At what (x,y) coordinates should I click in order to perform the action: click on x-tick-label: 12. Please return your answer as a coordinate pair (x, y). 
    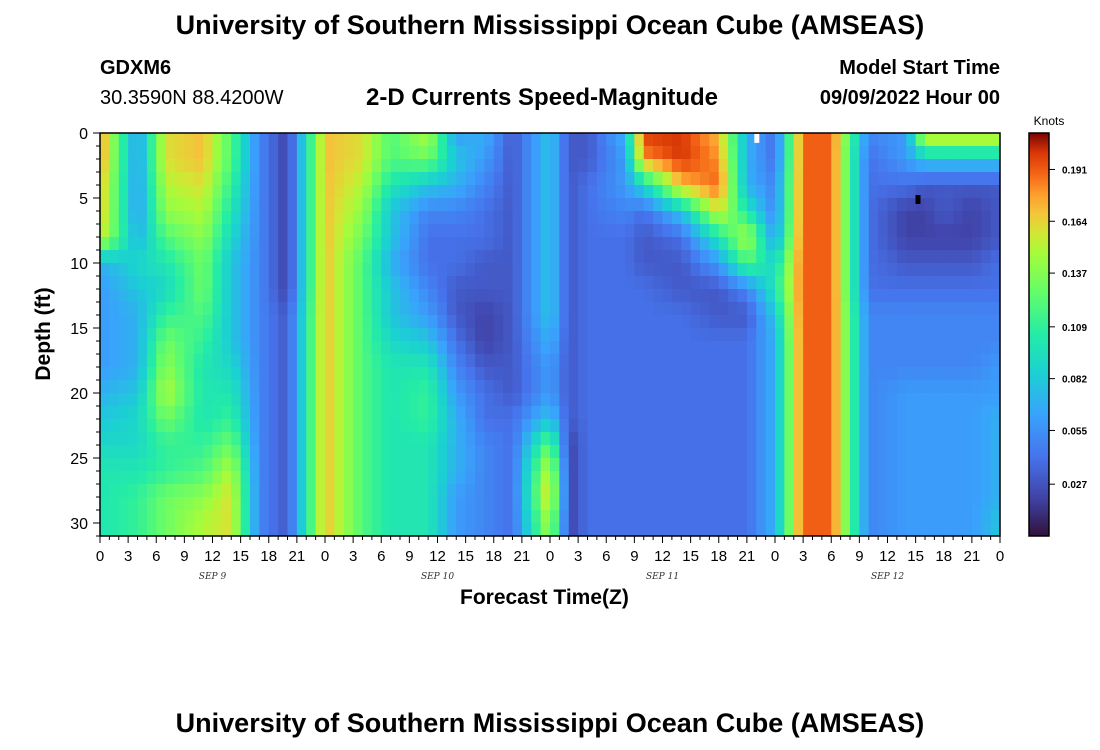
    Looking at the image, I should click on (212, 556).